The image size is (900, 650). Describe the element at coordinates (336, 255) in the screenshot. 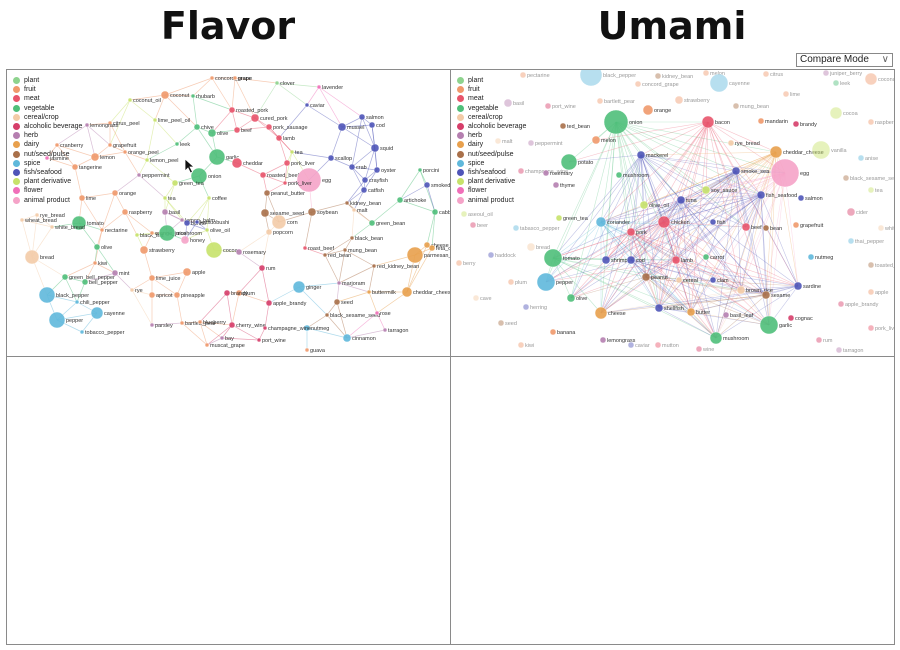

I see `graph-node: red_bean` at that location.